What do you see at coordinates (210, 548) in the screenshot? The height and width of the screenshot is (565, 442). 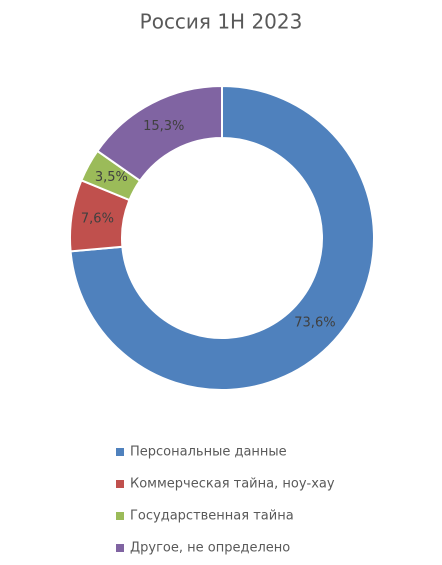 I see `legend-label: Другое, не определено` at bounding box center [210, 548].